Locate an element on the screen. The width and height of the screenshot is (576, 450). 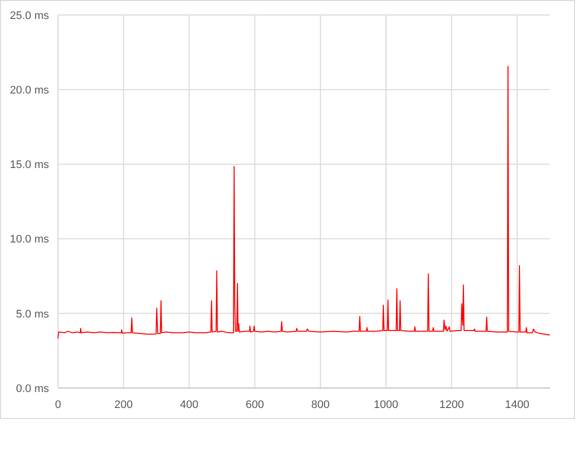
y-tick-label: 0.0 ms is located at coordinates (33, 388).